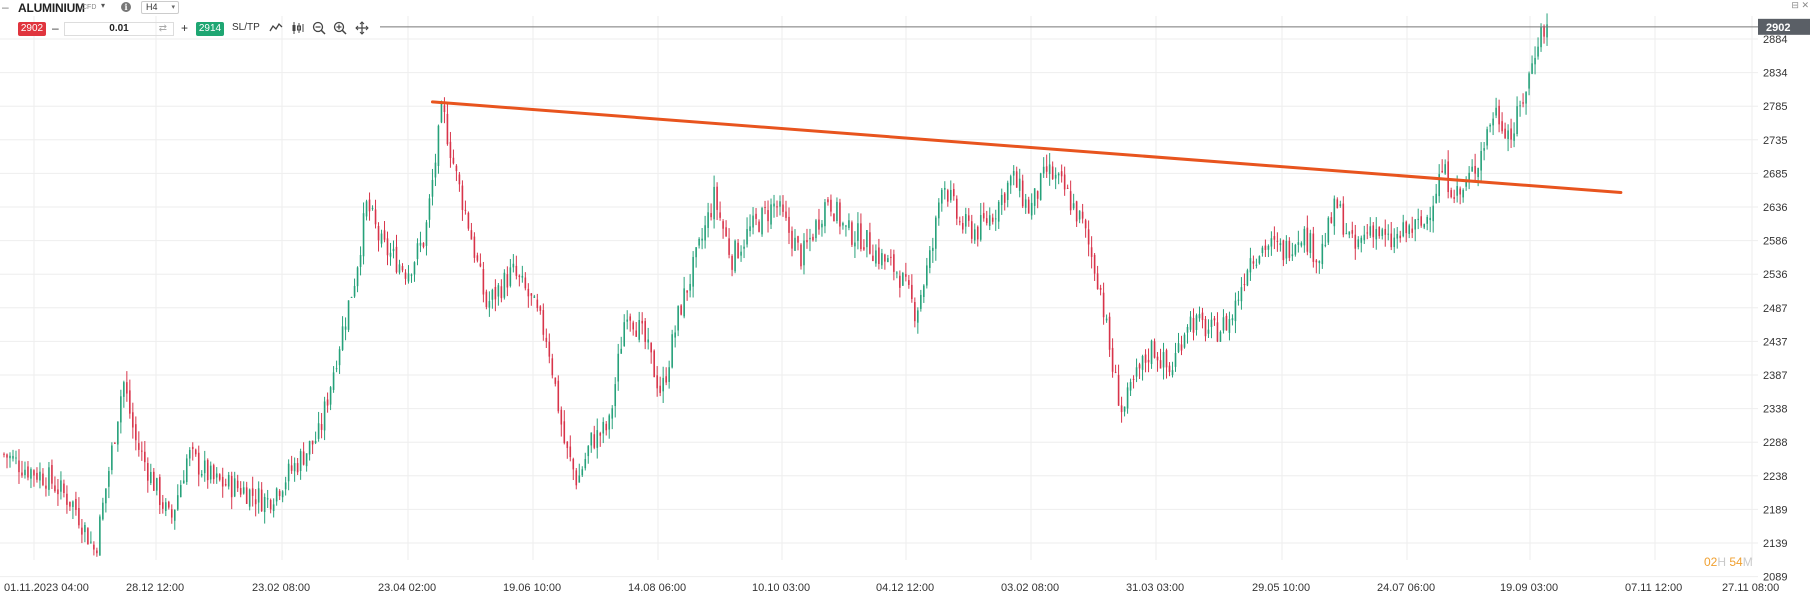  Describe the element at coordinates (103, 5) in the screenshot. I see `symbol-dropdown-icon: ▾` at that location.